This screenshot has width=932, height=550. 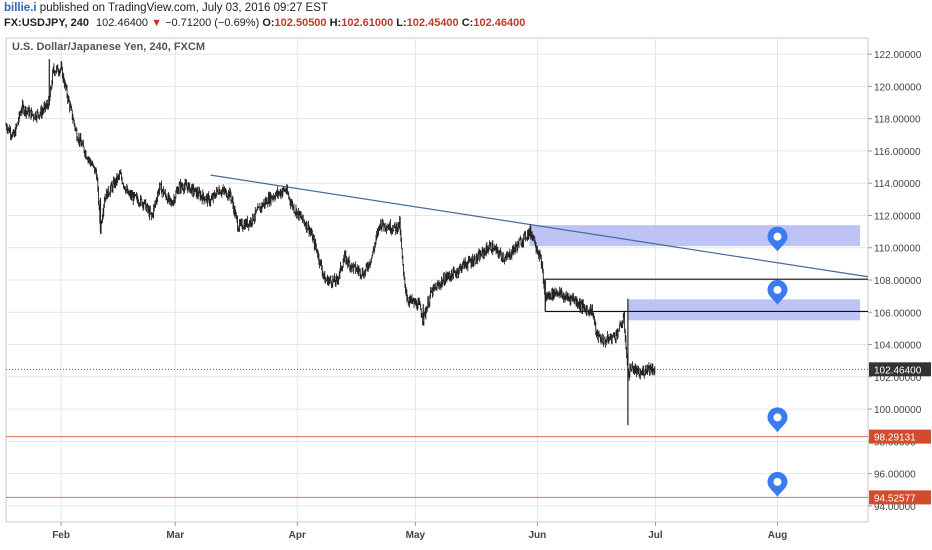 I want to click on y-tick-label: 96.00000, so click(x=895, y=475).